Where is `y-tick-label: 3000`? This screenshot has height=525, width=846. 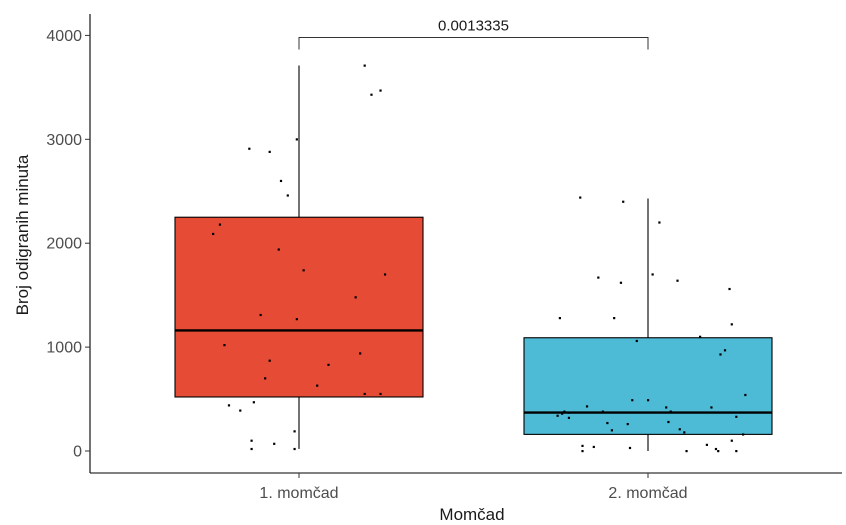 y-tick-label: 3000 is located at coordinates (64, 140).